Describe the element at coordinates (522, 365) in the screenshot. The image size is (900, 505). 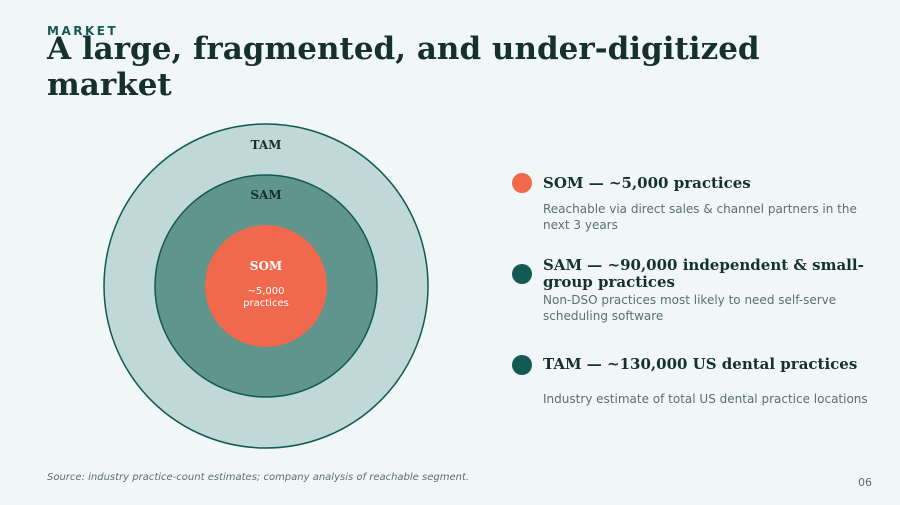
I see `tam-dot-icon` at that location.